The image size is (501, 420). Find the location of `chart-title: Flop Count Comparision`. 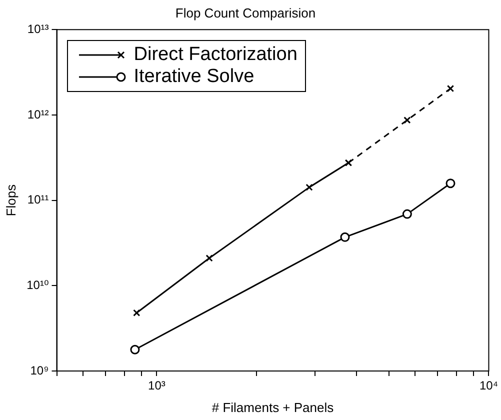

chart-title: Flop Count Comparision is located at coordinates (245, 12).